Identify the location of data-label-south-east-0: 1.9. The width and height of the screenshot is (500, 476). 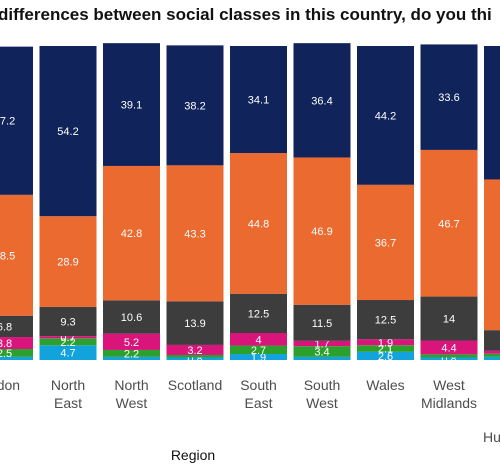
(258, 358).